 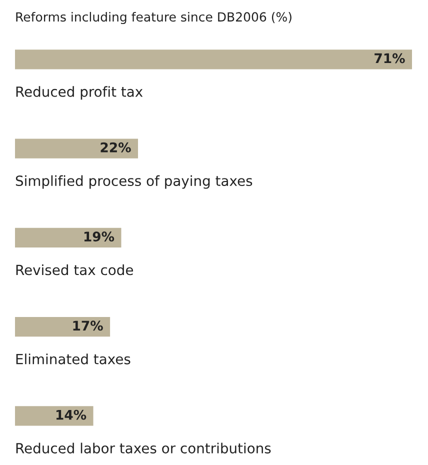 I want to click on y-tick-label: Reduced labor taxes or contributions, so click(x=143, y=448).